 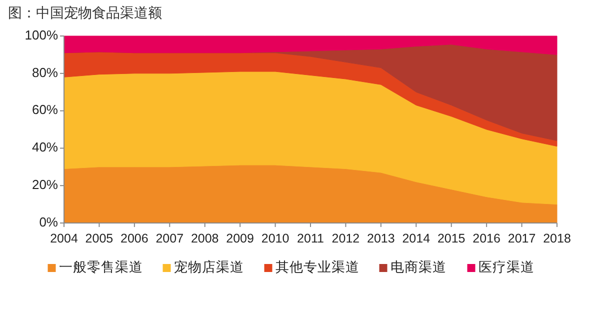 I want to click on x-tick-label: 2008, so click(x=204, y=238).